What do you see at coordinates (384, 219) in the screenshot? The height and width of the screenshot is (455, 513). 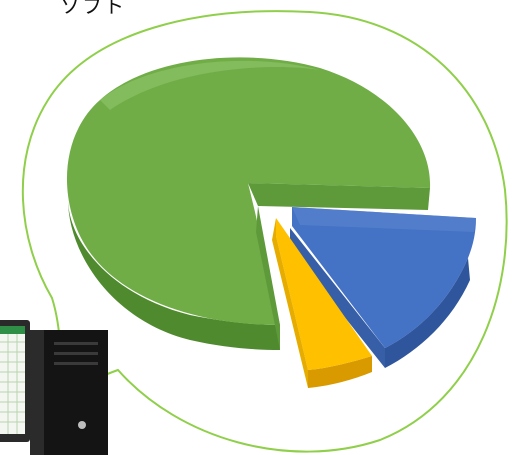 I see `pie-slice-blue-highlight` at bounding box center [384, 219].